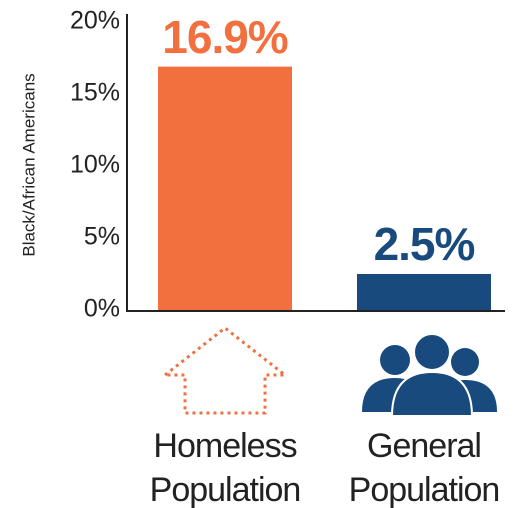 The width and height of the screenshot is (515, 508). I want to click on people-icon, so click(429, 375).